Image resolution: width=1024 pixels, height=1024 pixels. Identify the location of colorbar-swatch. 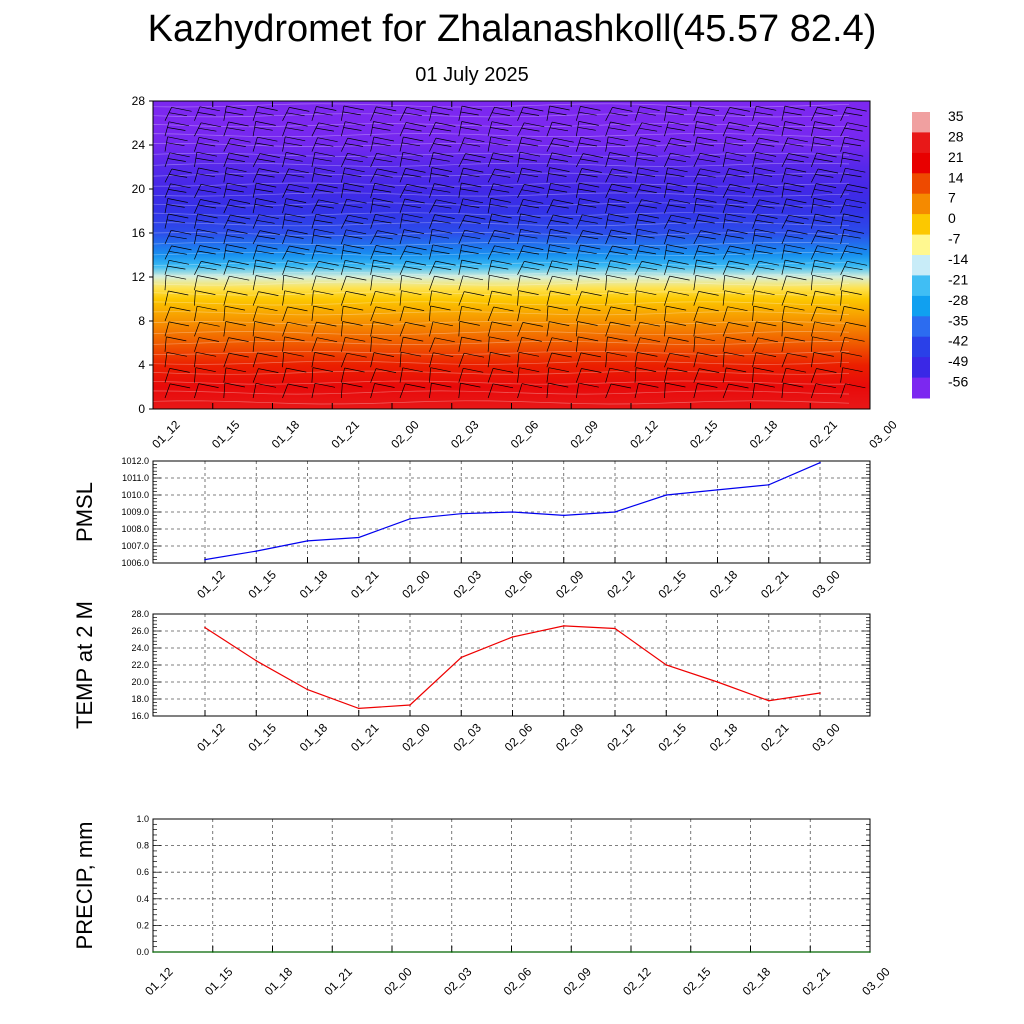
(921, 184).